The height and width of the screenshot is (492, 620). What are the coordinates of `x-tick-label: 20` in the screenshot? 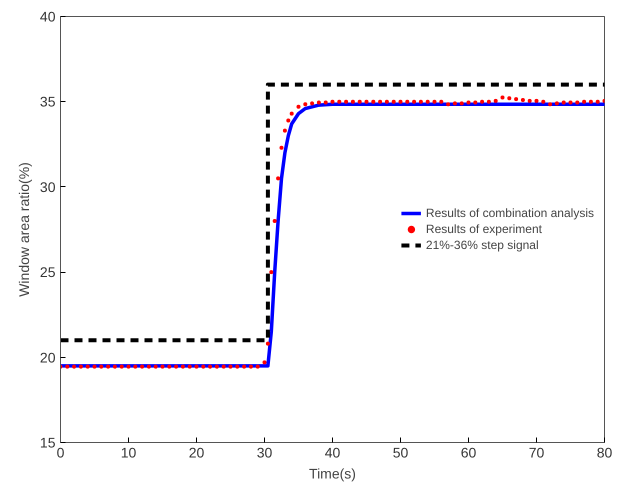 It's located at (196, 452).